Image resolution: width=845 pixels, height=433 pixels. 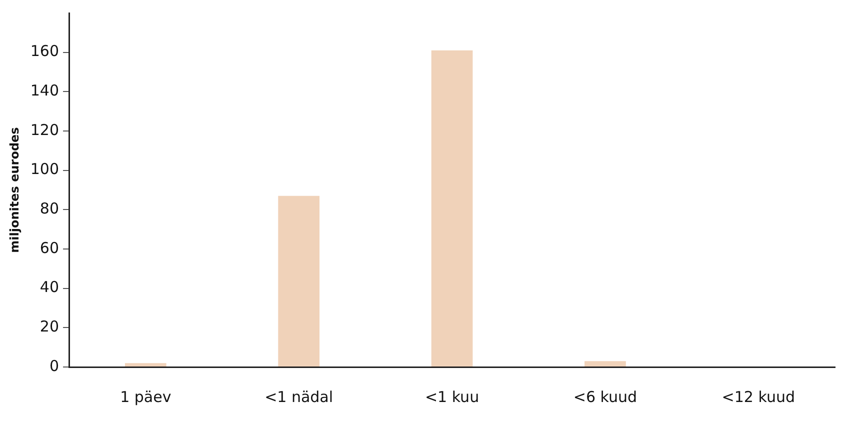 What do you see at coordinates (146, 397) in the screenshot?
I see `x-tick-label: 1 päev` at bounding box center [146, 397].